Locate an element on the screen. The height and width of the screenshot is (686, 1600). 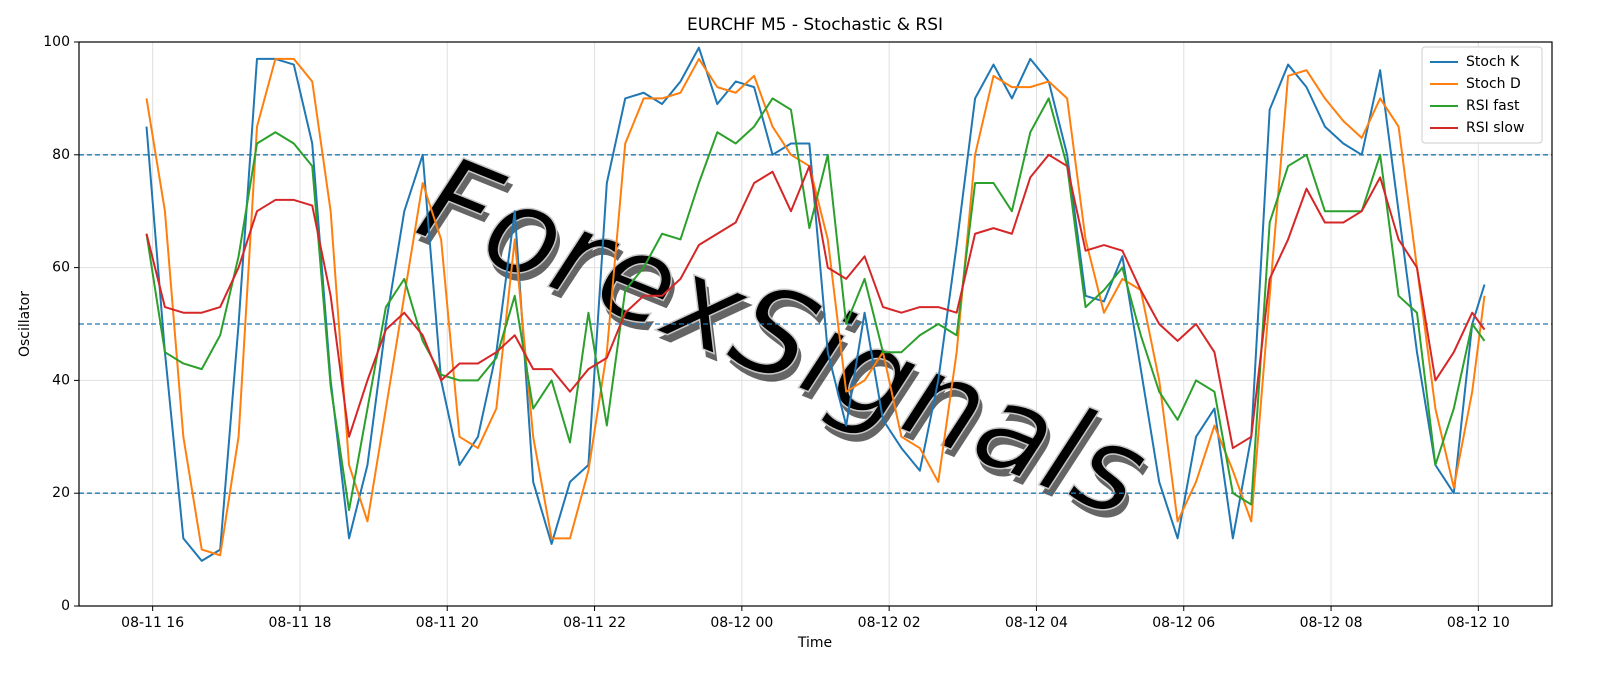
legend: Stoch K Stoch D RSI fast RSI slow is located at coordinates (1482, 95).